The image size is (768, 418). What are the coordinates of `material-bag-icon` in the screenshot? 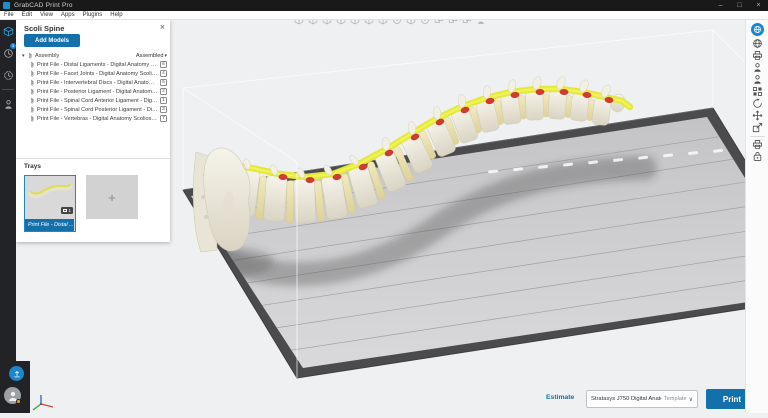 It's located at (757, 156).